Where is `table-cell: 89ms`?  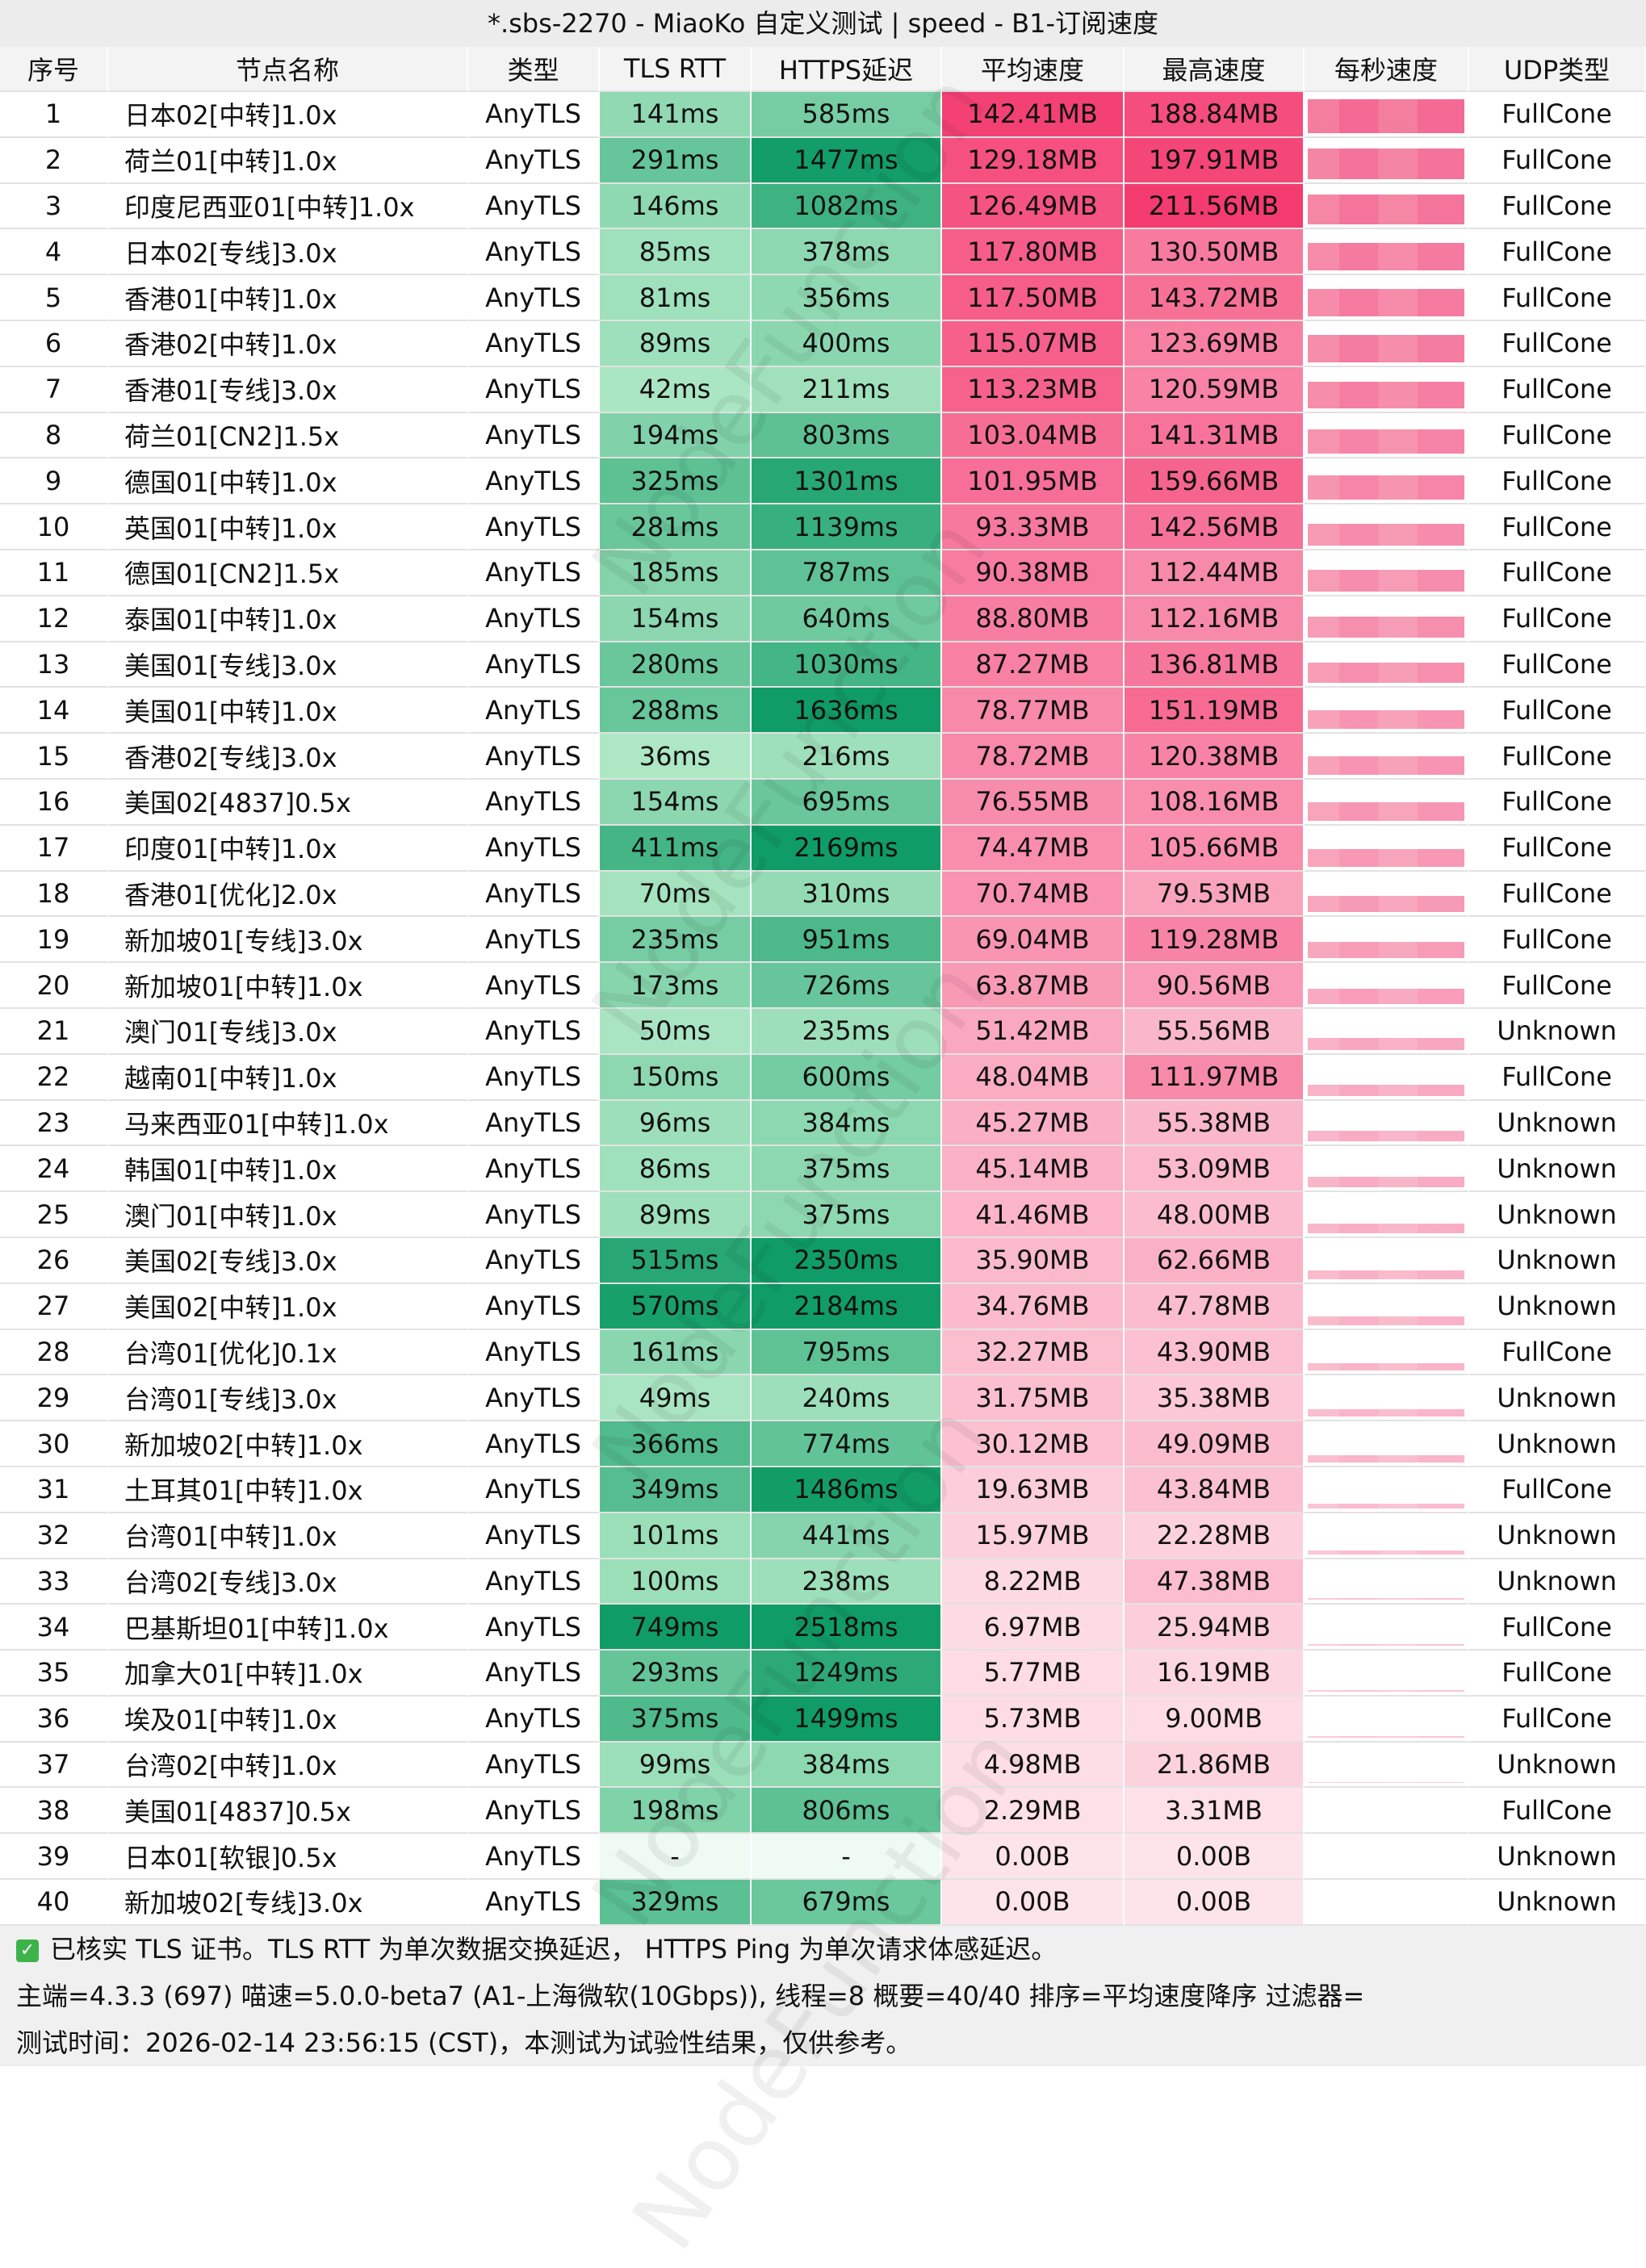 table-cell: 89ms is located at coordinates (676, 343).